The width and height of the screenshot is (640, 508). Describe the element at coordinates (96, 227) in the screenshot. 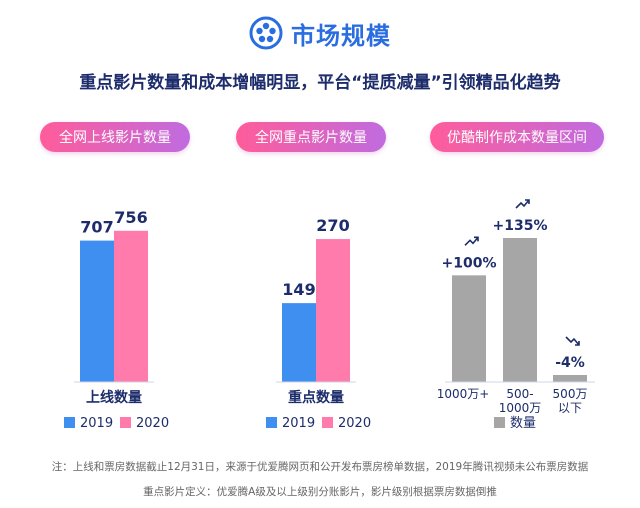

I see `data-label-online-2019: 707` at that location.